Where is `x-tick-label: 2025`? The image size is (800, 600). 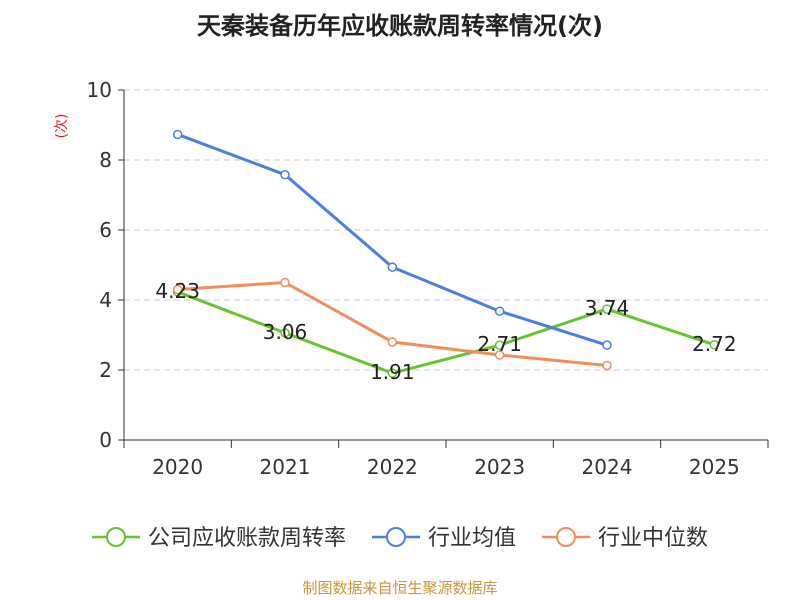
x-tick-label: 2025 is located at coordinates (714, 467).